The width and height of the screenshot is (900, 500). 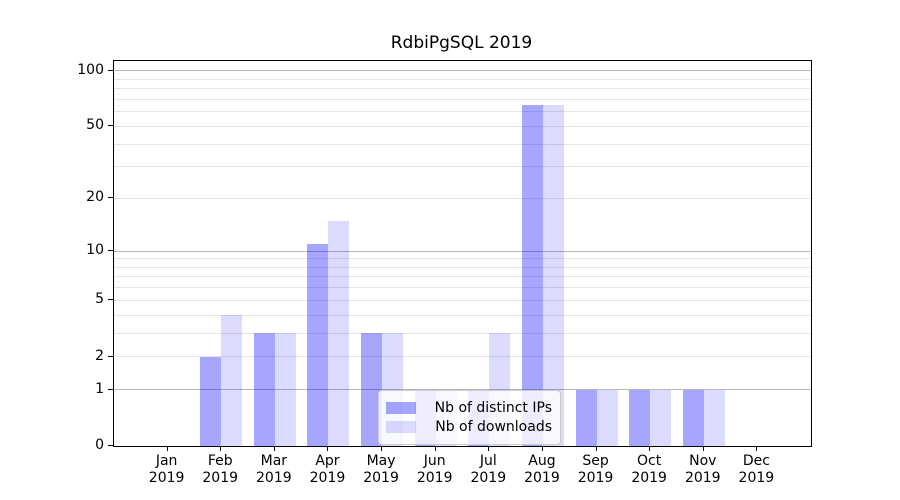 I want to click on y-axis-tick-label: 20, so click(x=95, y=197).